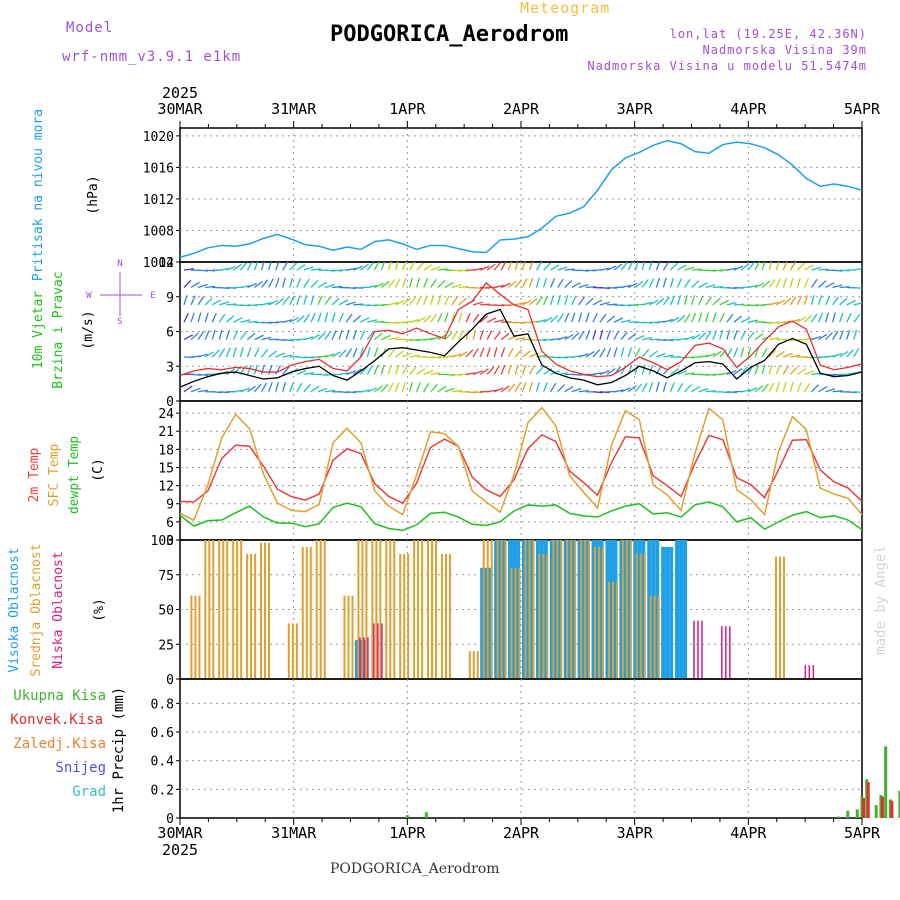  Describe the element at coordinates (862, 109) in the screenshot. I see `top-x-tick-label: 5APR` at that location.